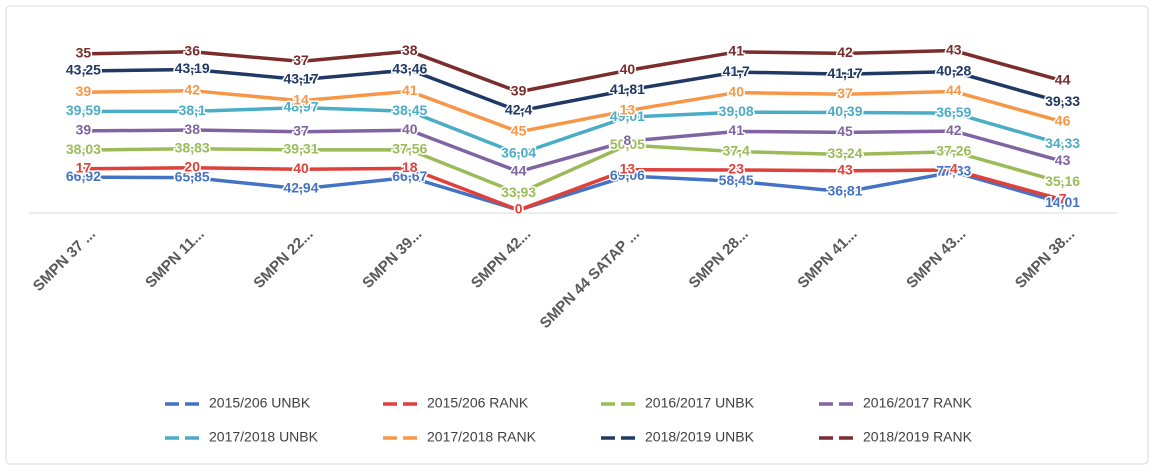  I want to click on legend-label: 2017/2018 UNBK, so click(264, 437).